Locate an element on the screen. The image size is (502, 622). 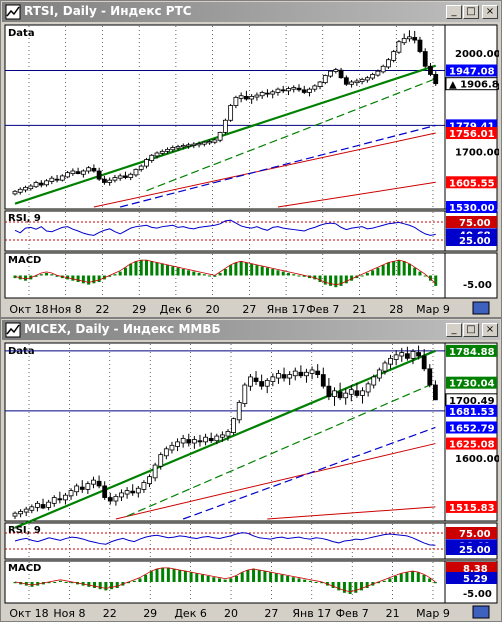
red-ma-line is located at coordinates (351, 513).